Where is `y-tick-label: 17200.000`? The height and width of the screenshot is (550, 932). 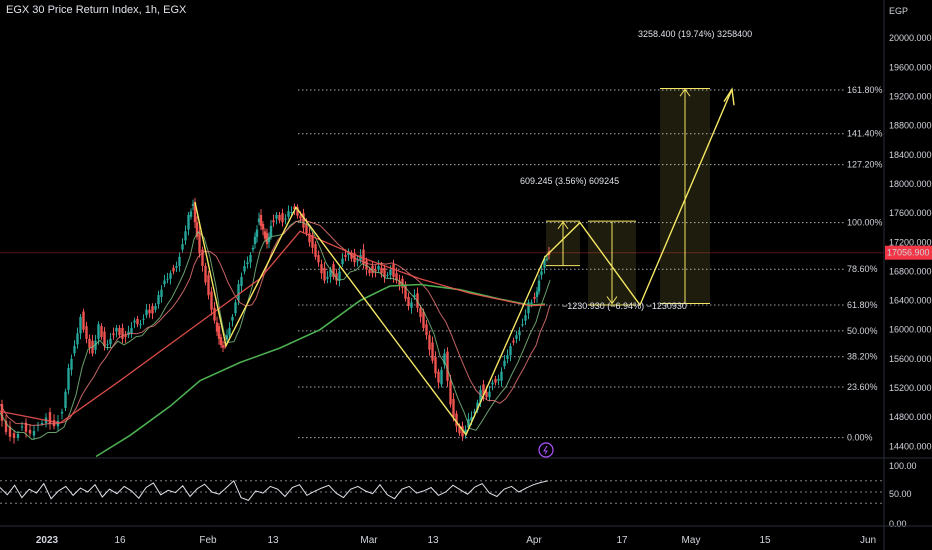 y-tick-label: 17200.000 is located at coordinates (910, 242).